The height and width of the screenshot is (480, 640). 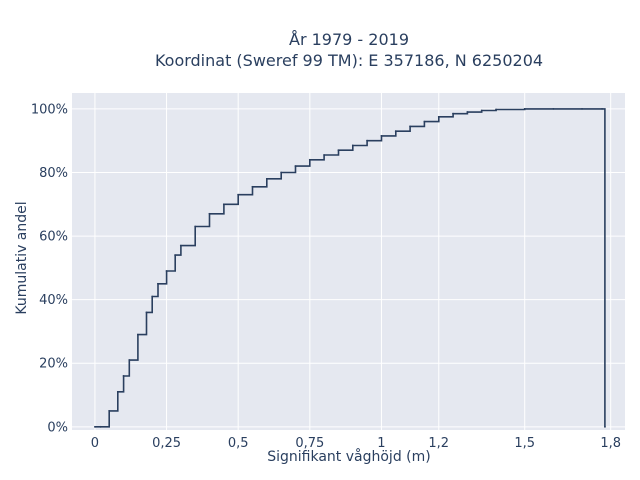 What do you see at coordinates (238, 443) in the screenshot?
I see `x-tick-label: 0,5` at bounding box center [238, 443].